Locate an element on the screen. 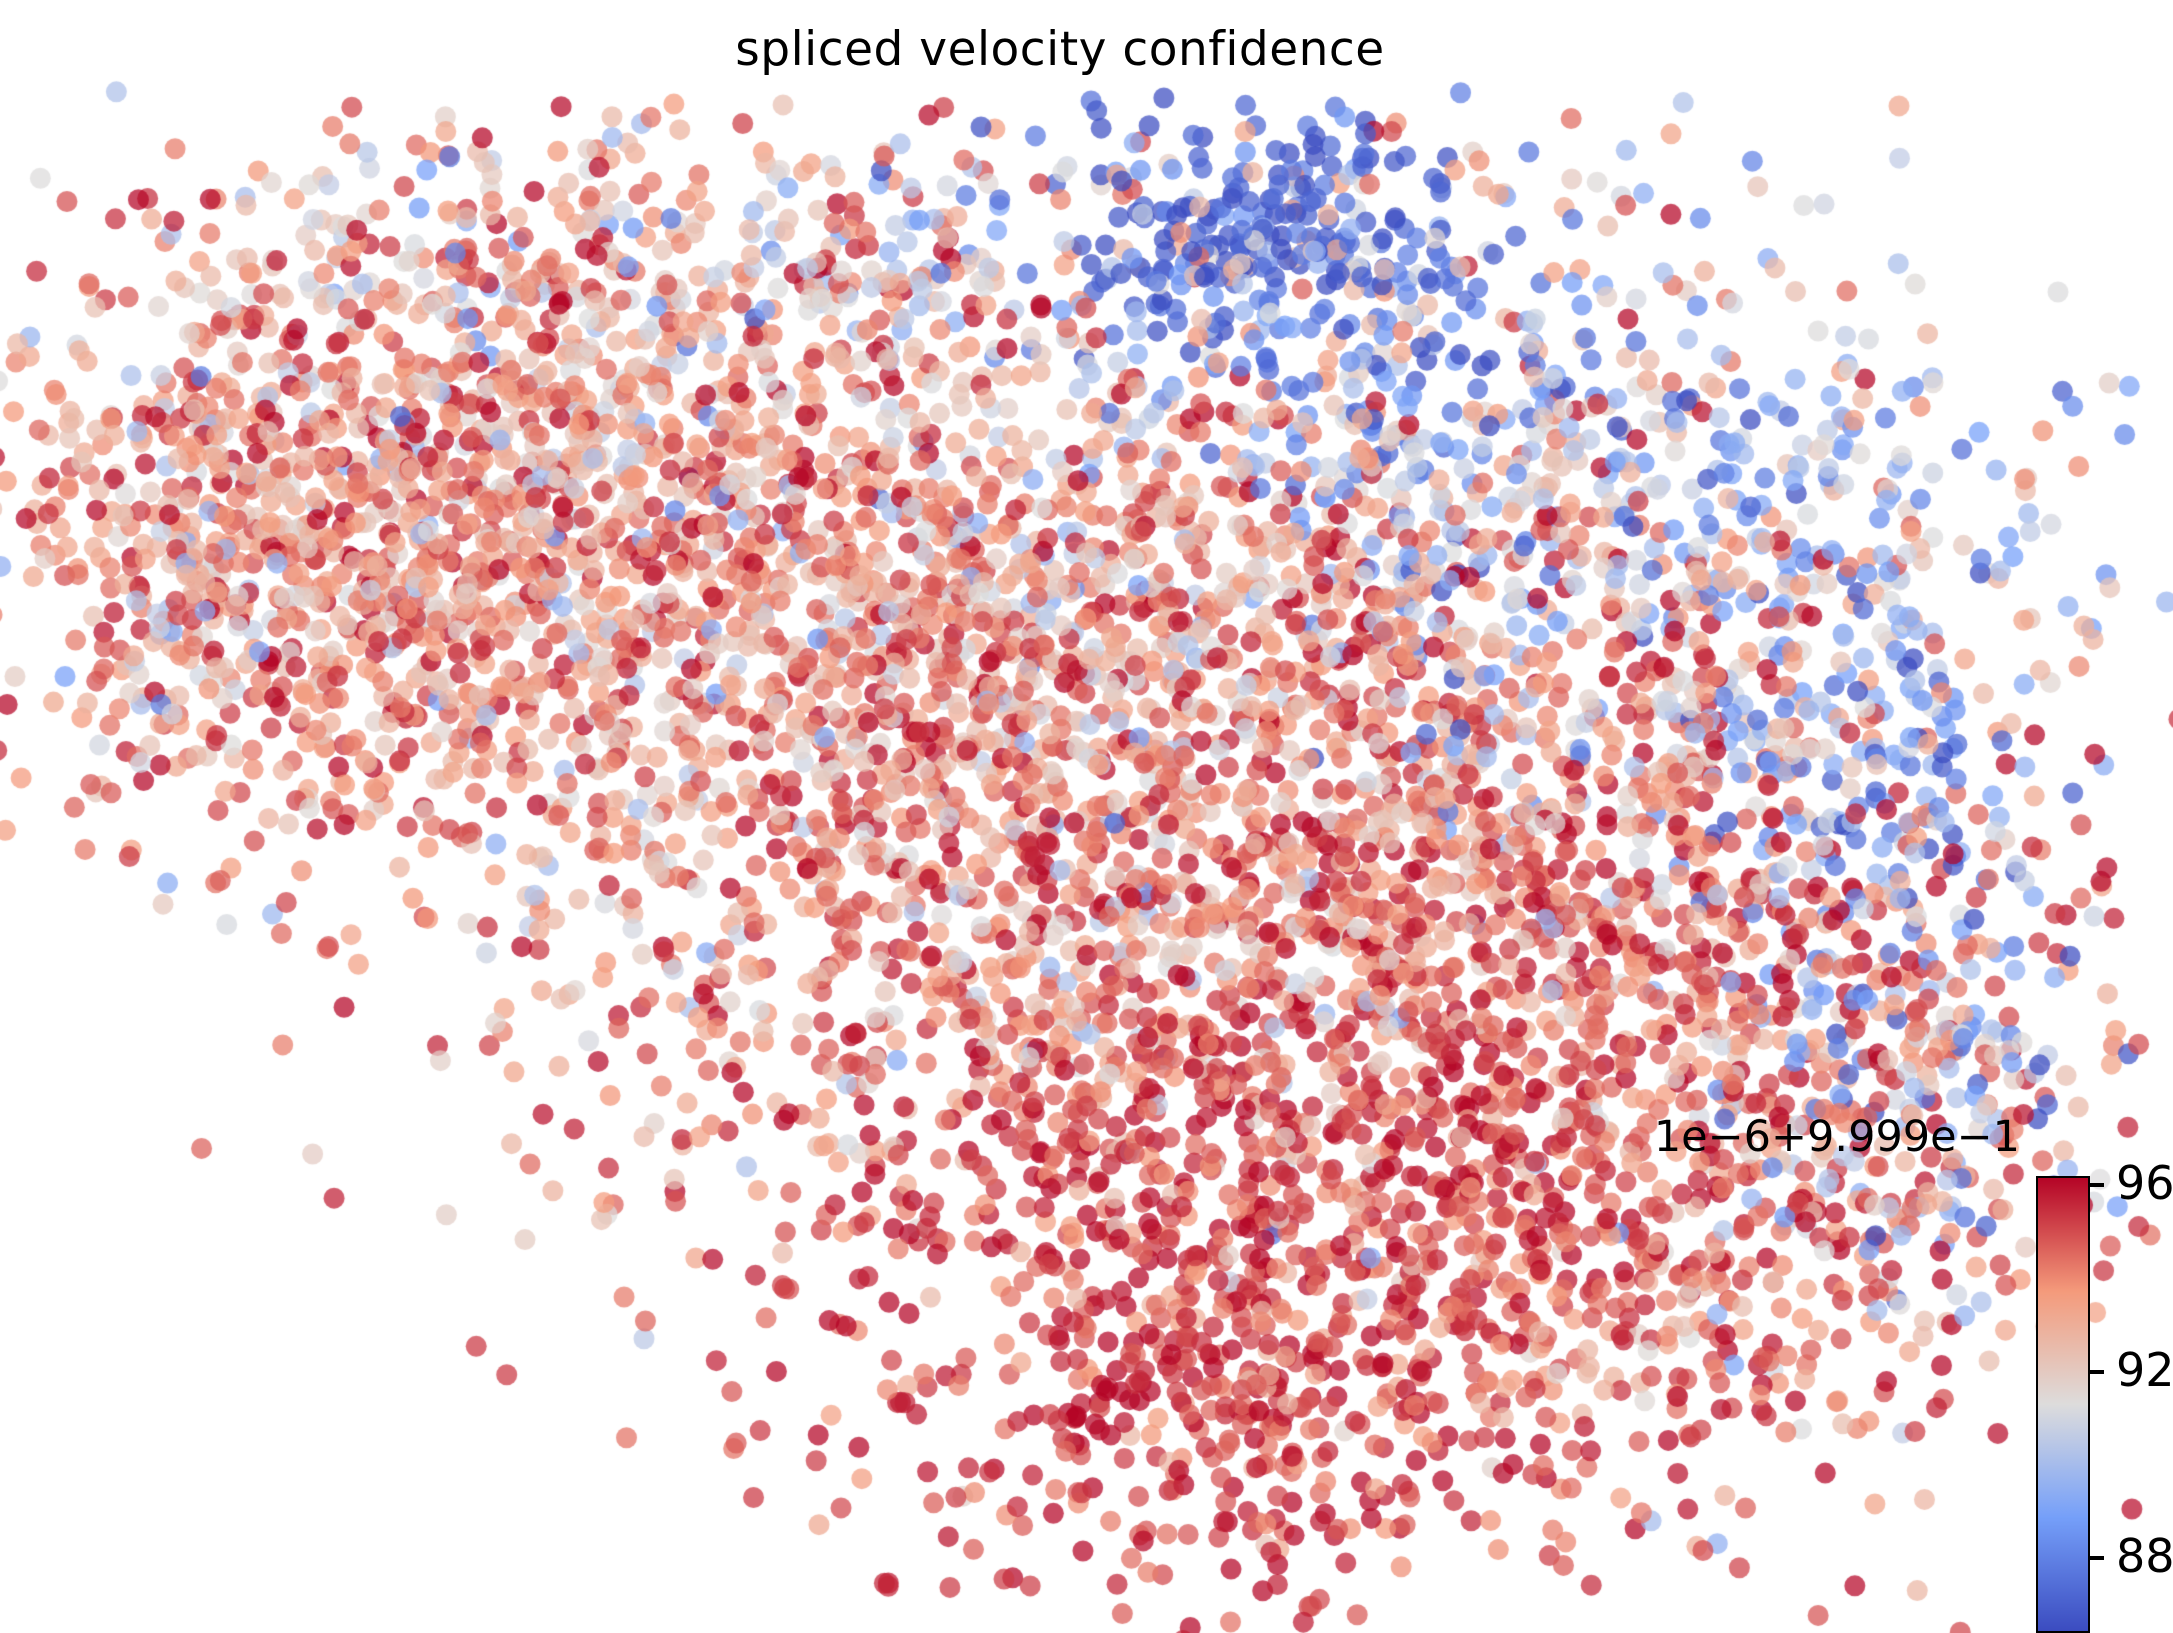  colorbar-tick-label: 92 is located at coordinates (2144, 1369).